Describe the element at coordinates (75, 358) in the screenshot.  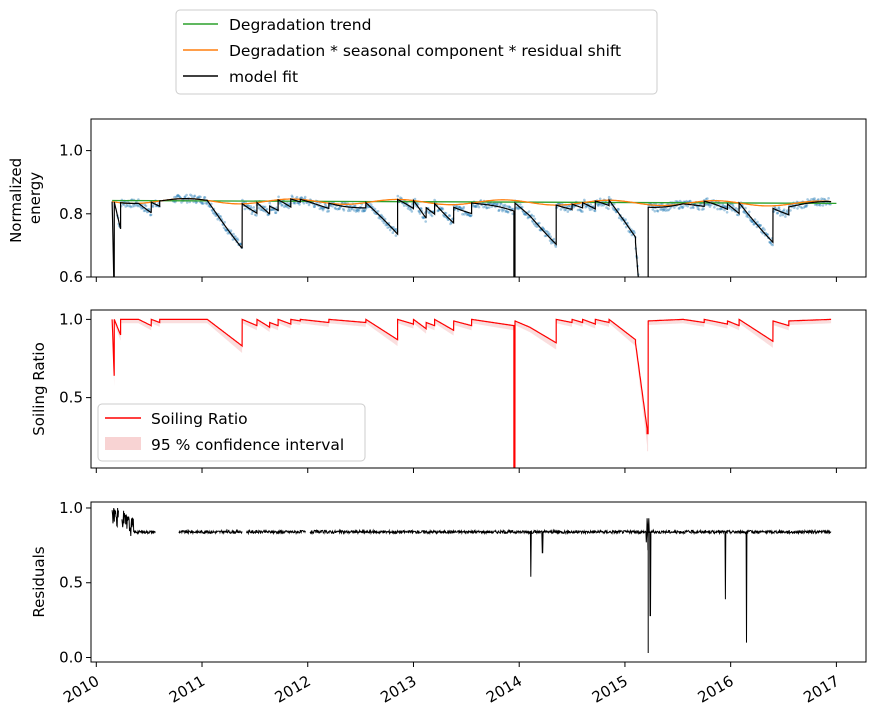
I see `soiling-y-ticks: 0.5 1.0` at that location.